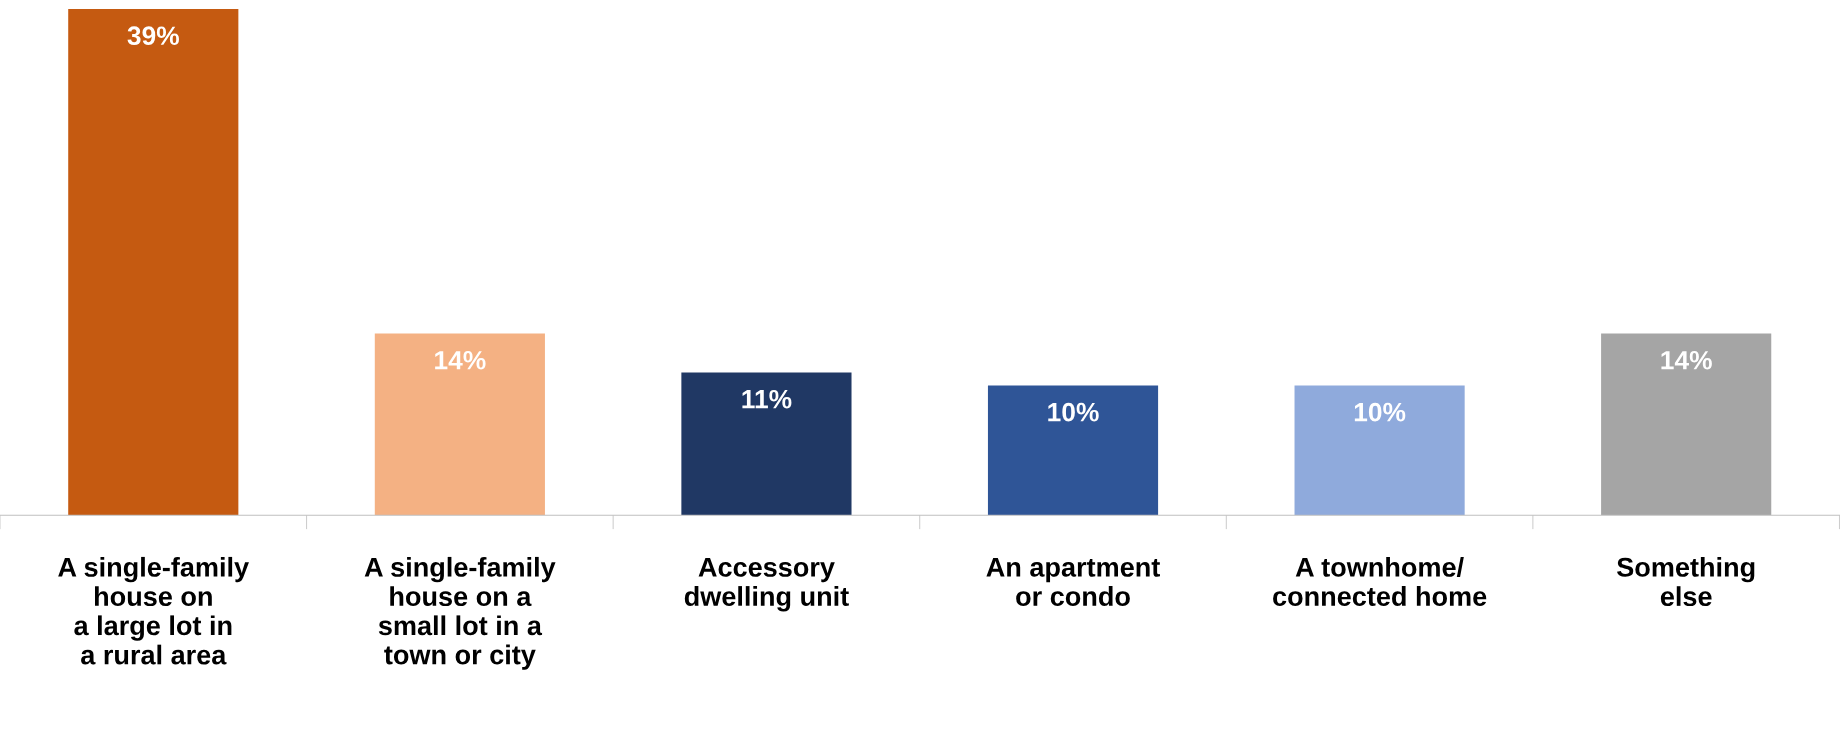 This screenshot has width=1845, height=750. I want to click on x-tick-label: A single-family house on a large lot in a rural area, so click(153, 610).